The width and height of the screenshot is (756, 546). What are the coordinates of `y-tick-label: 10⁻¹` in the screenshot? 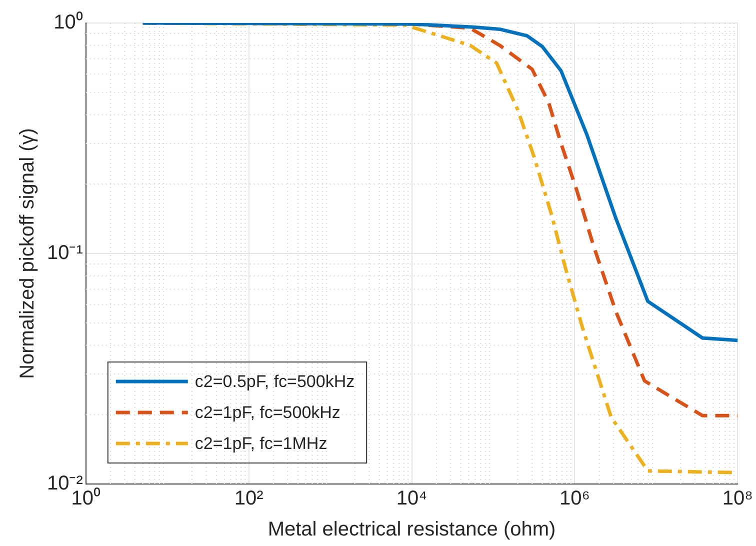 It's located at (65, 253).